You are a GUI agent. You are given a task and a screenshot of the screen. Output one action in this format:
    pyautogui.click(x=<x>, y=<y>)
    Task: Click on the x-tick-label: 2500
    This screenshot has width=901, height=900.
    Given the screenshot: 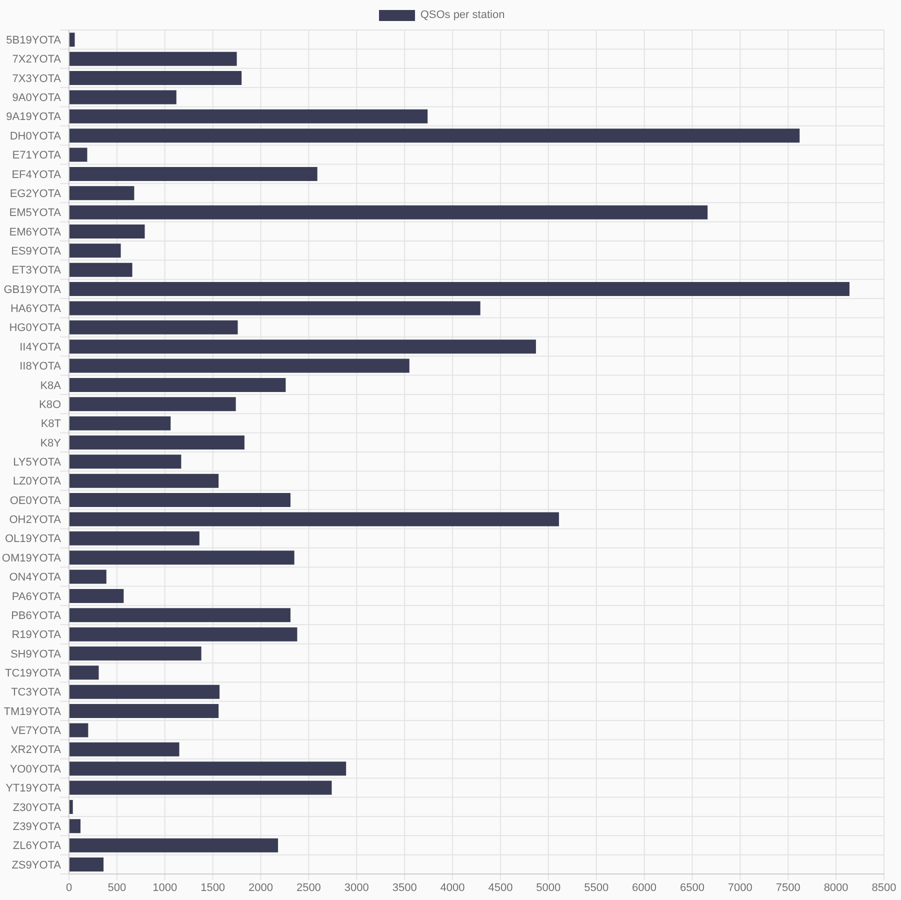 What is the action you would take?
    pyautogui.click(x=308, y=888)
    